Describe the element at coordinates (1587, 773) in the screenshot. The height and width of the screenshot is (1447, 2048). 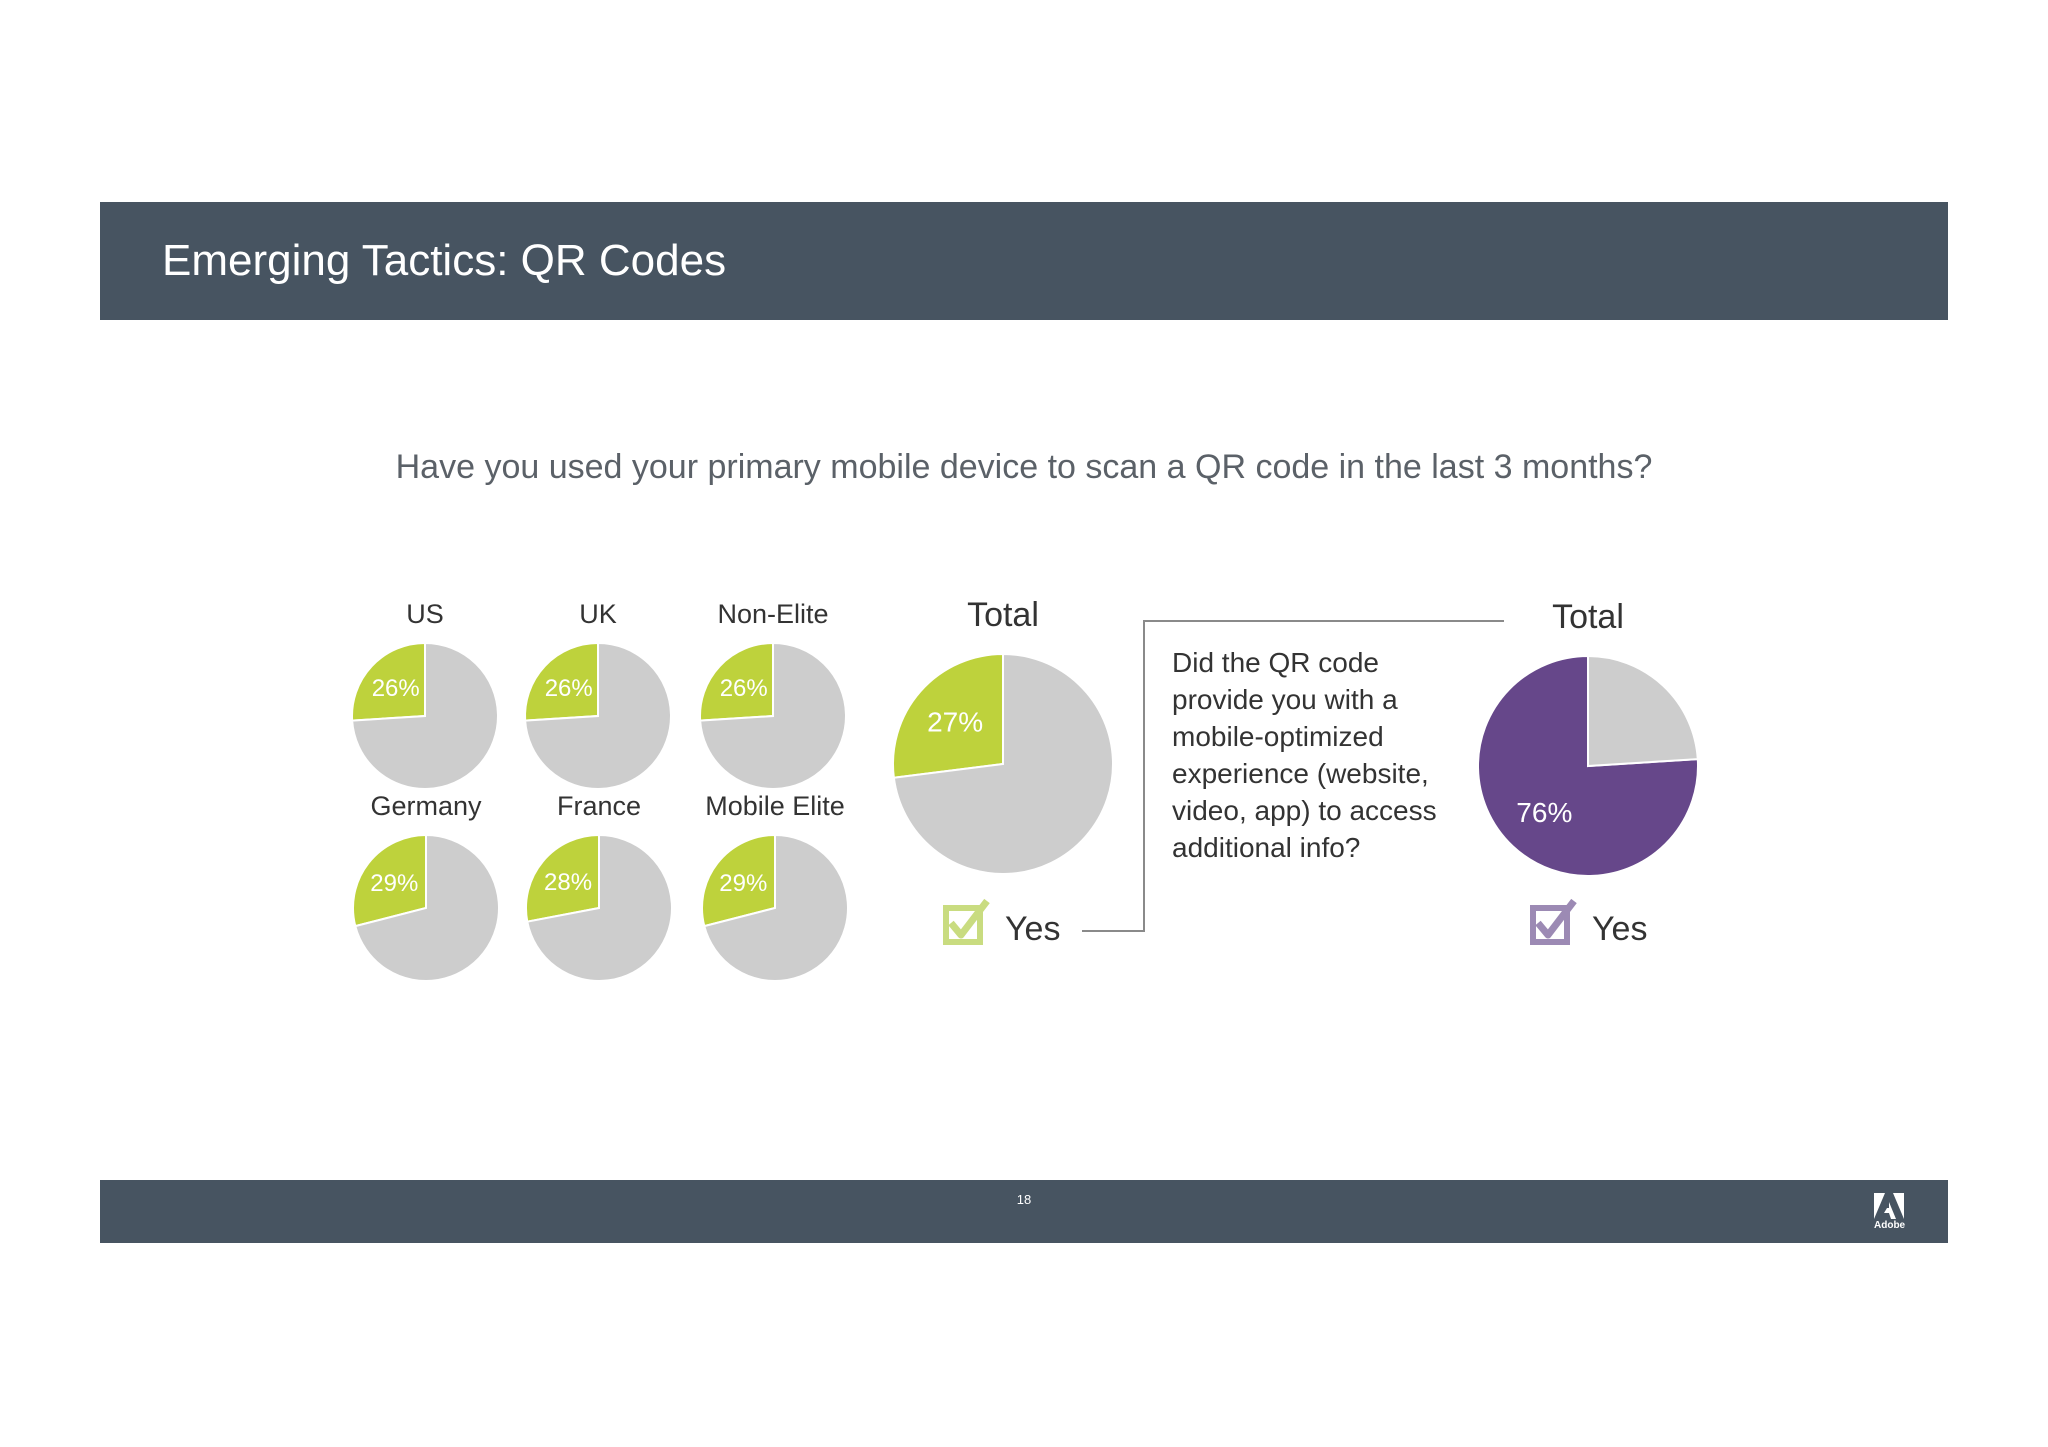
I see `pie-chart-8: 76% Total Yes` at that location.